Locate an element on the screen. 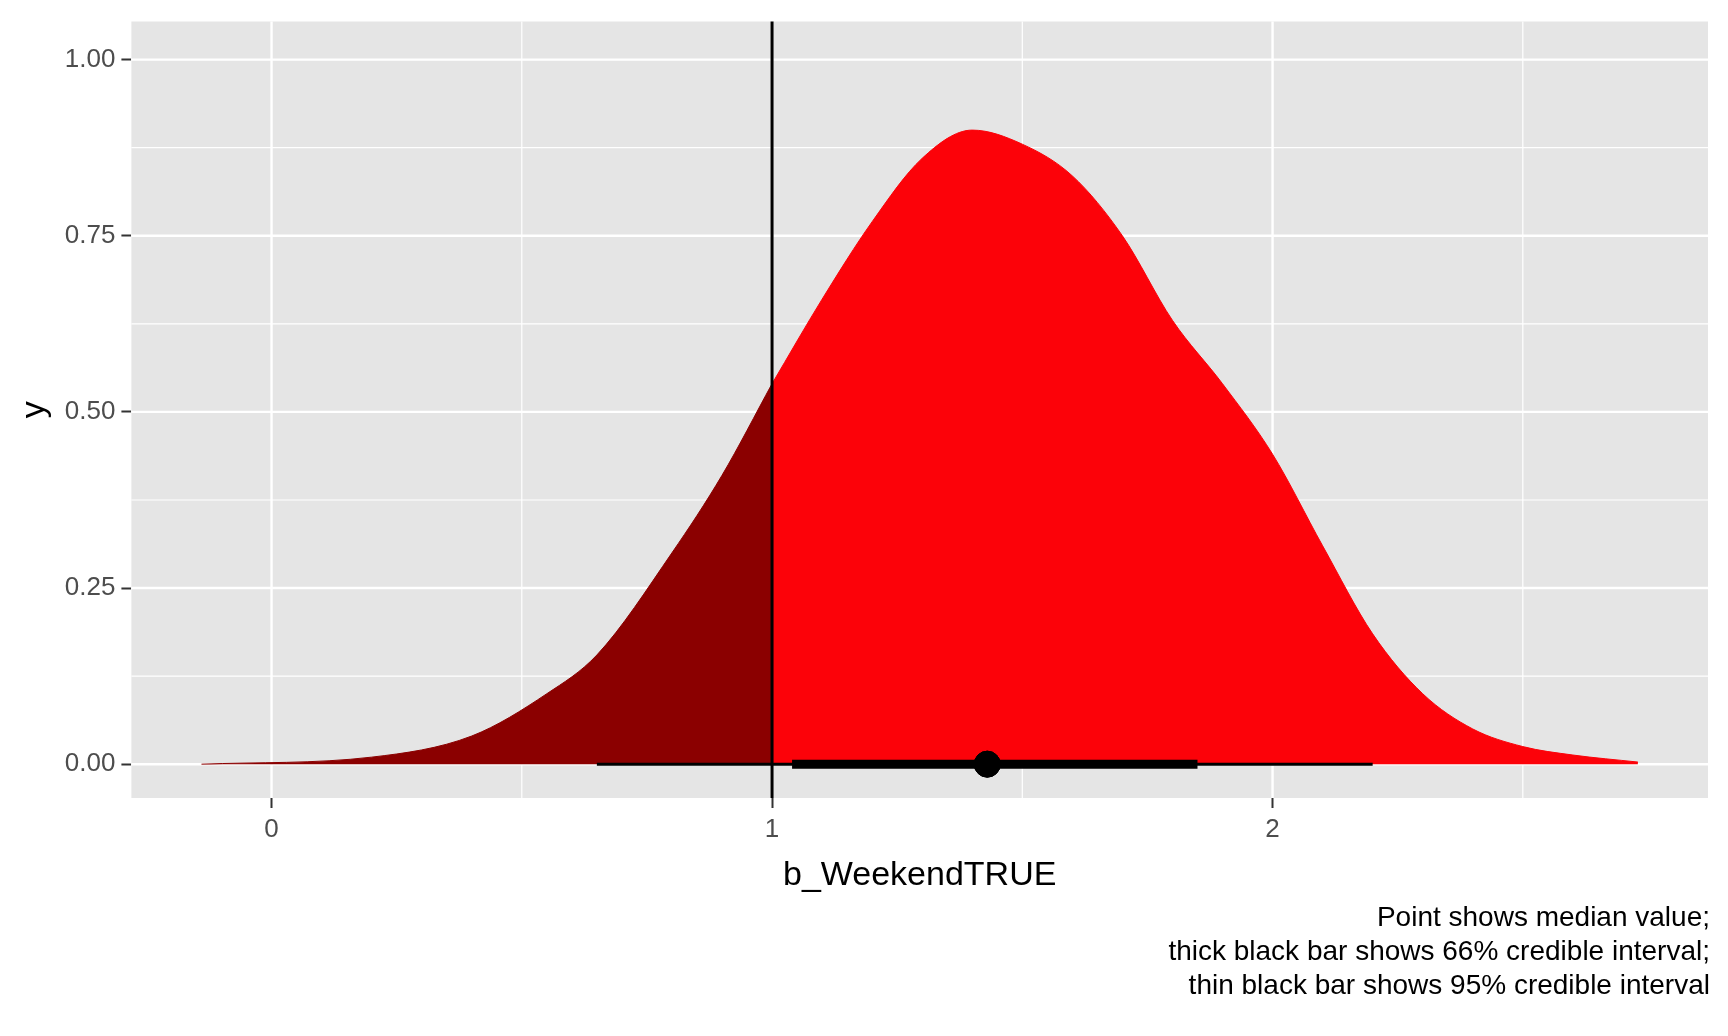  text: Point shows median value; is located at coordinates (1542, 917).